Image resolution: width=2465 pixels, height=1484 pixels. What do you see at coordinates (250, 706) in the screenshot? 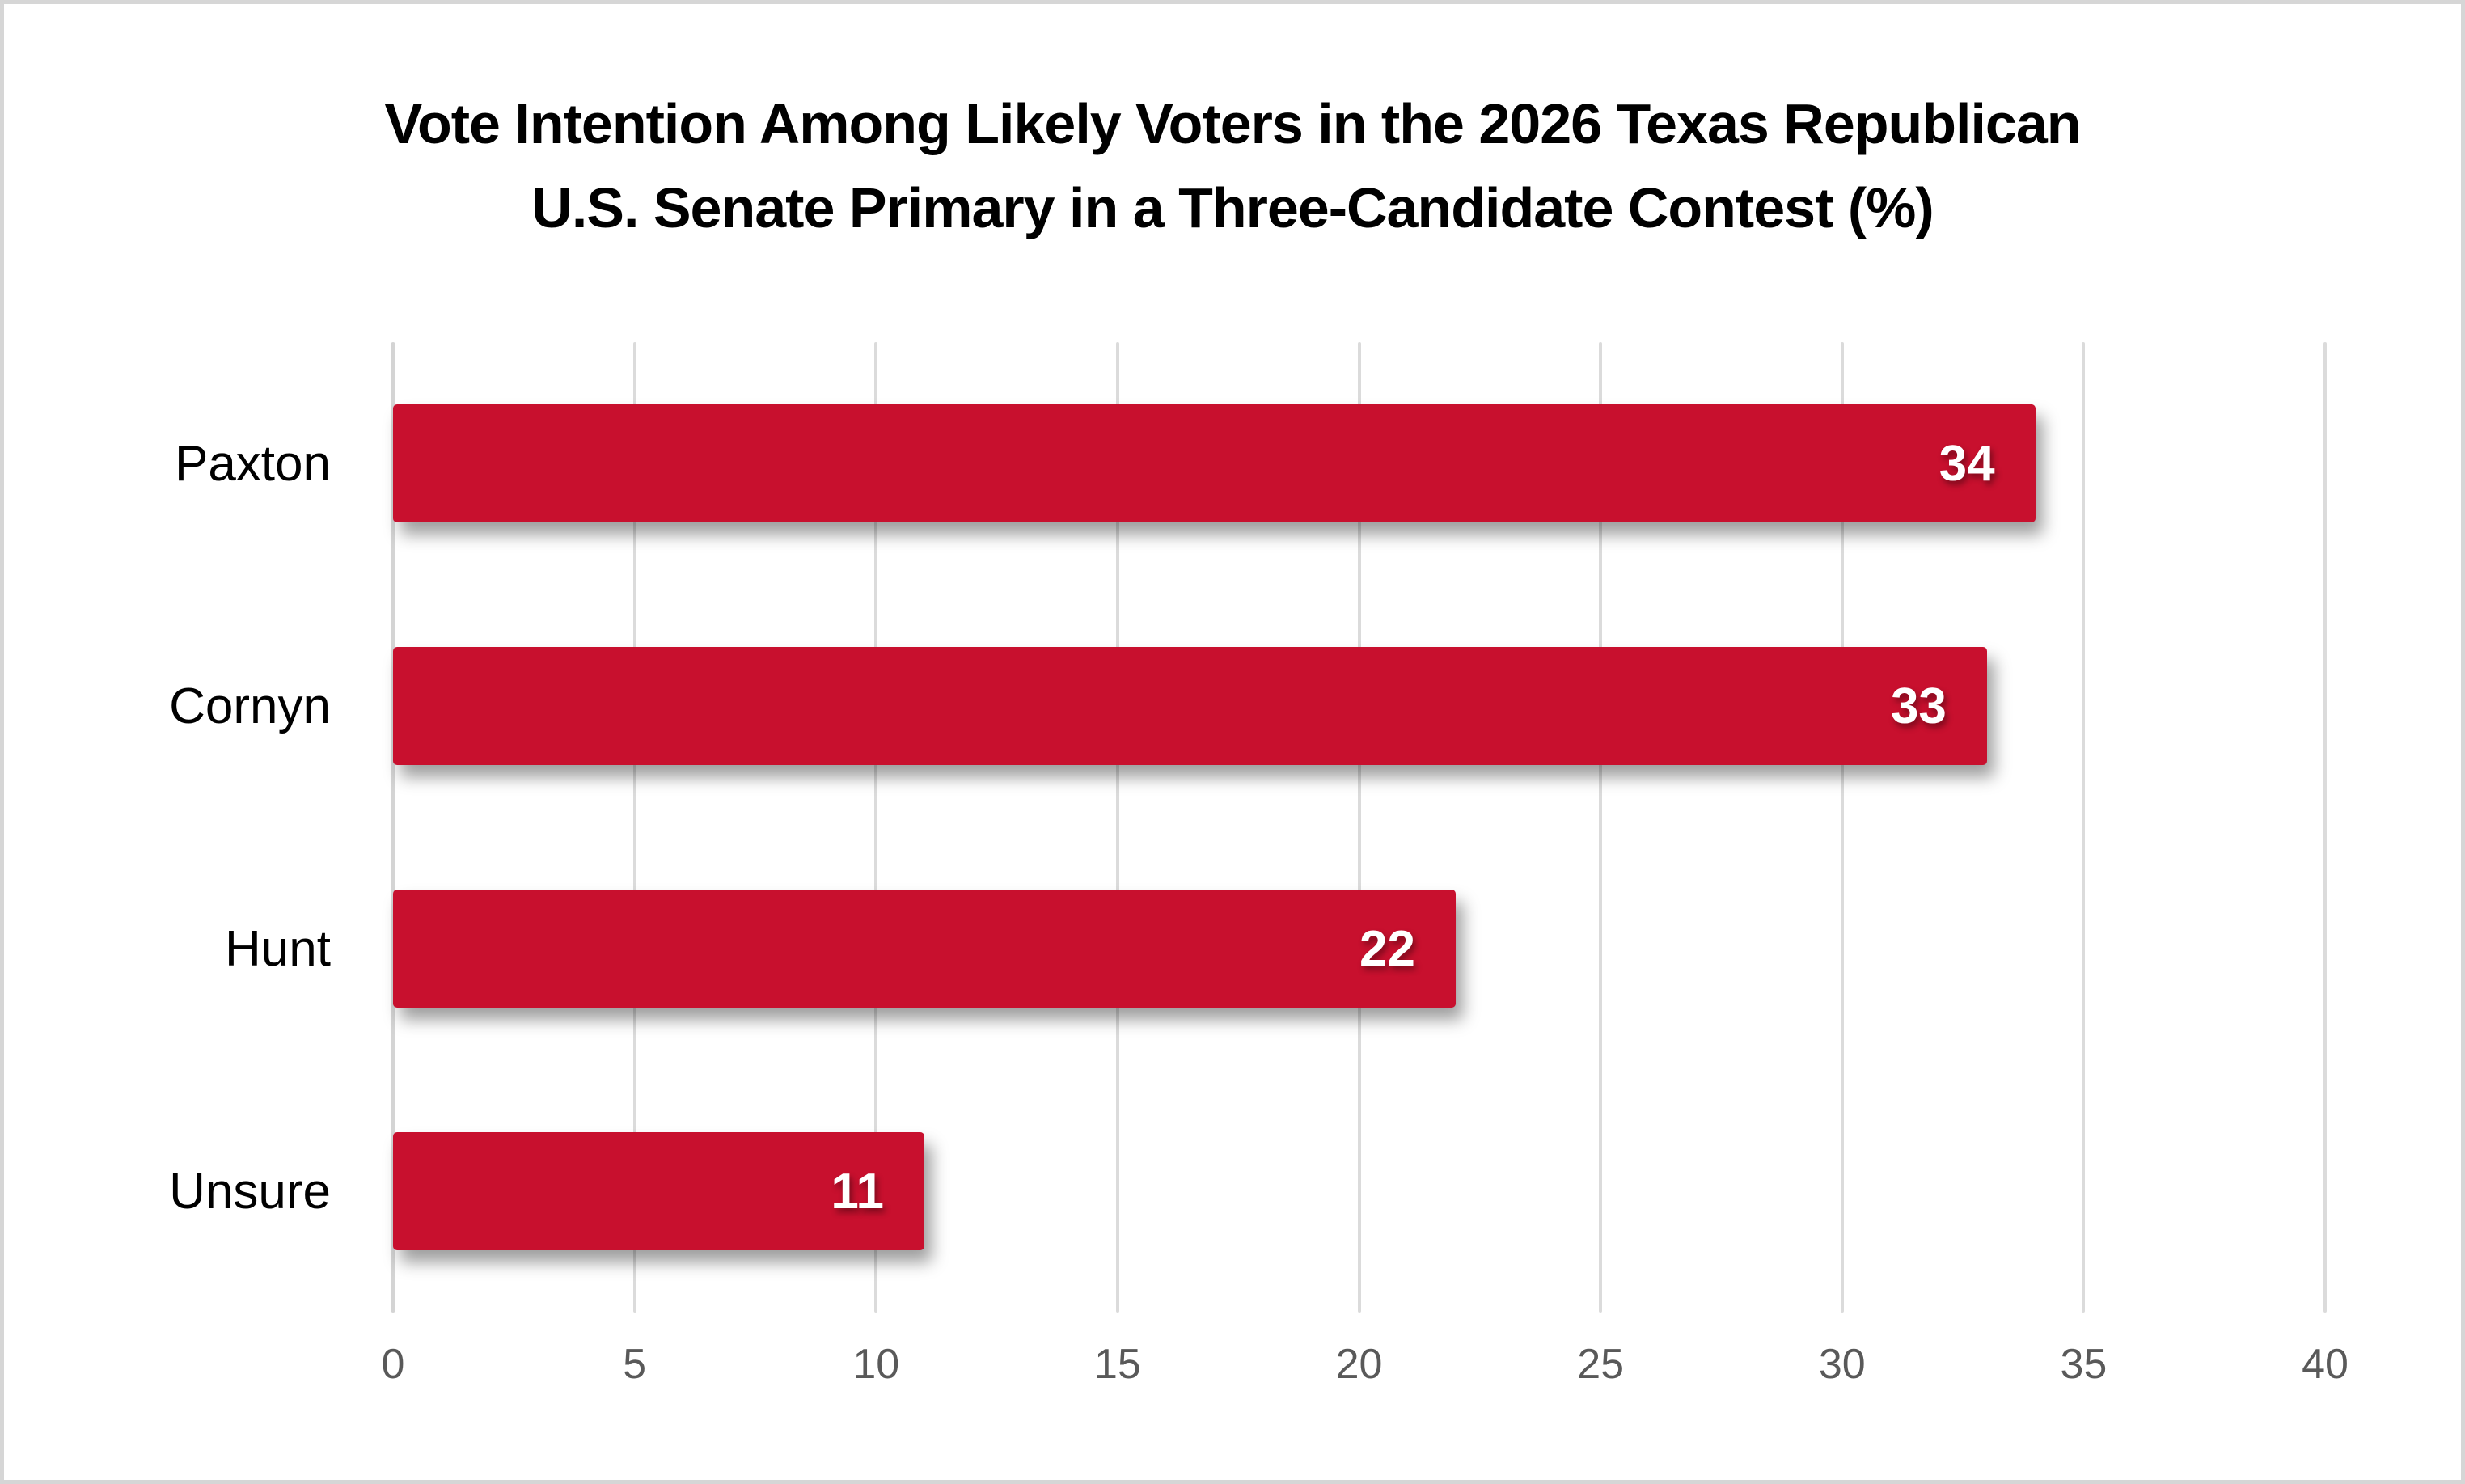
I see `category-label-cornyn: Cornyn` at bounding box center [250, 706].